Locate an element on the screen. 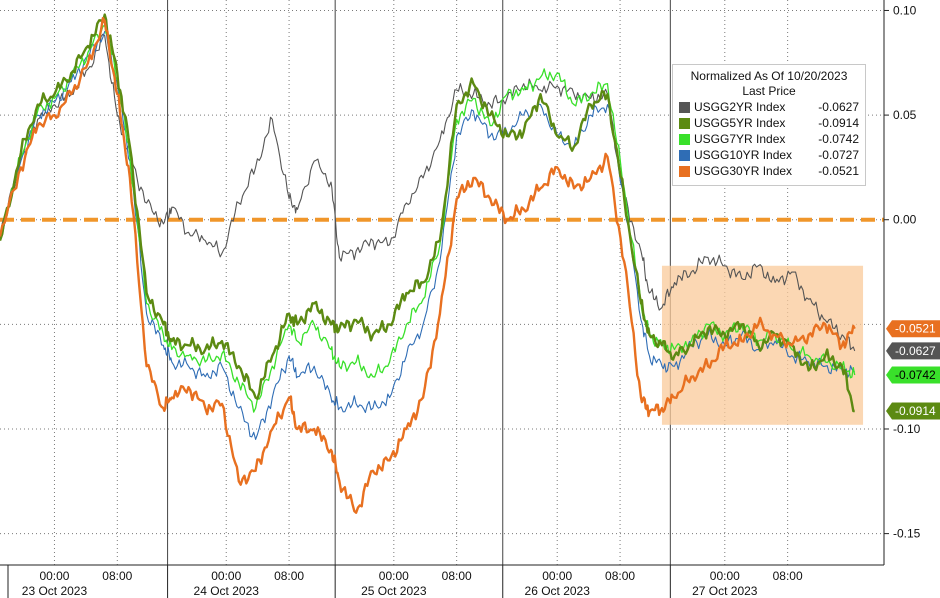 The width and height of the screenshot is (940, 598). legend-series-value: -0.0914 is located at coordinates (838, 123).